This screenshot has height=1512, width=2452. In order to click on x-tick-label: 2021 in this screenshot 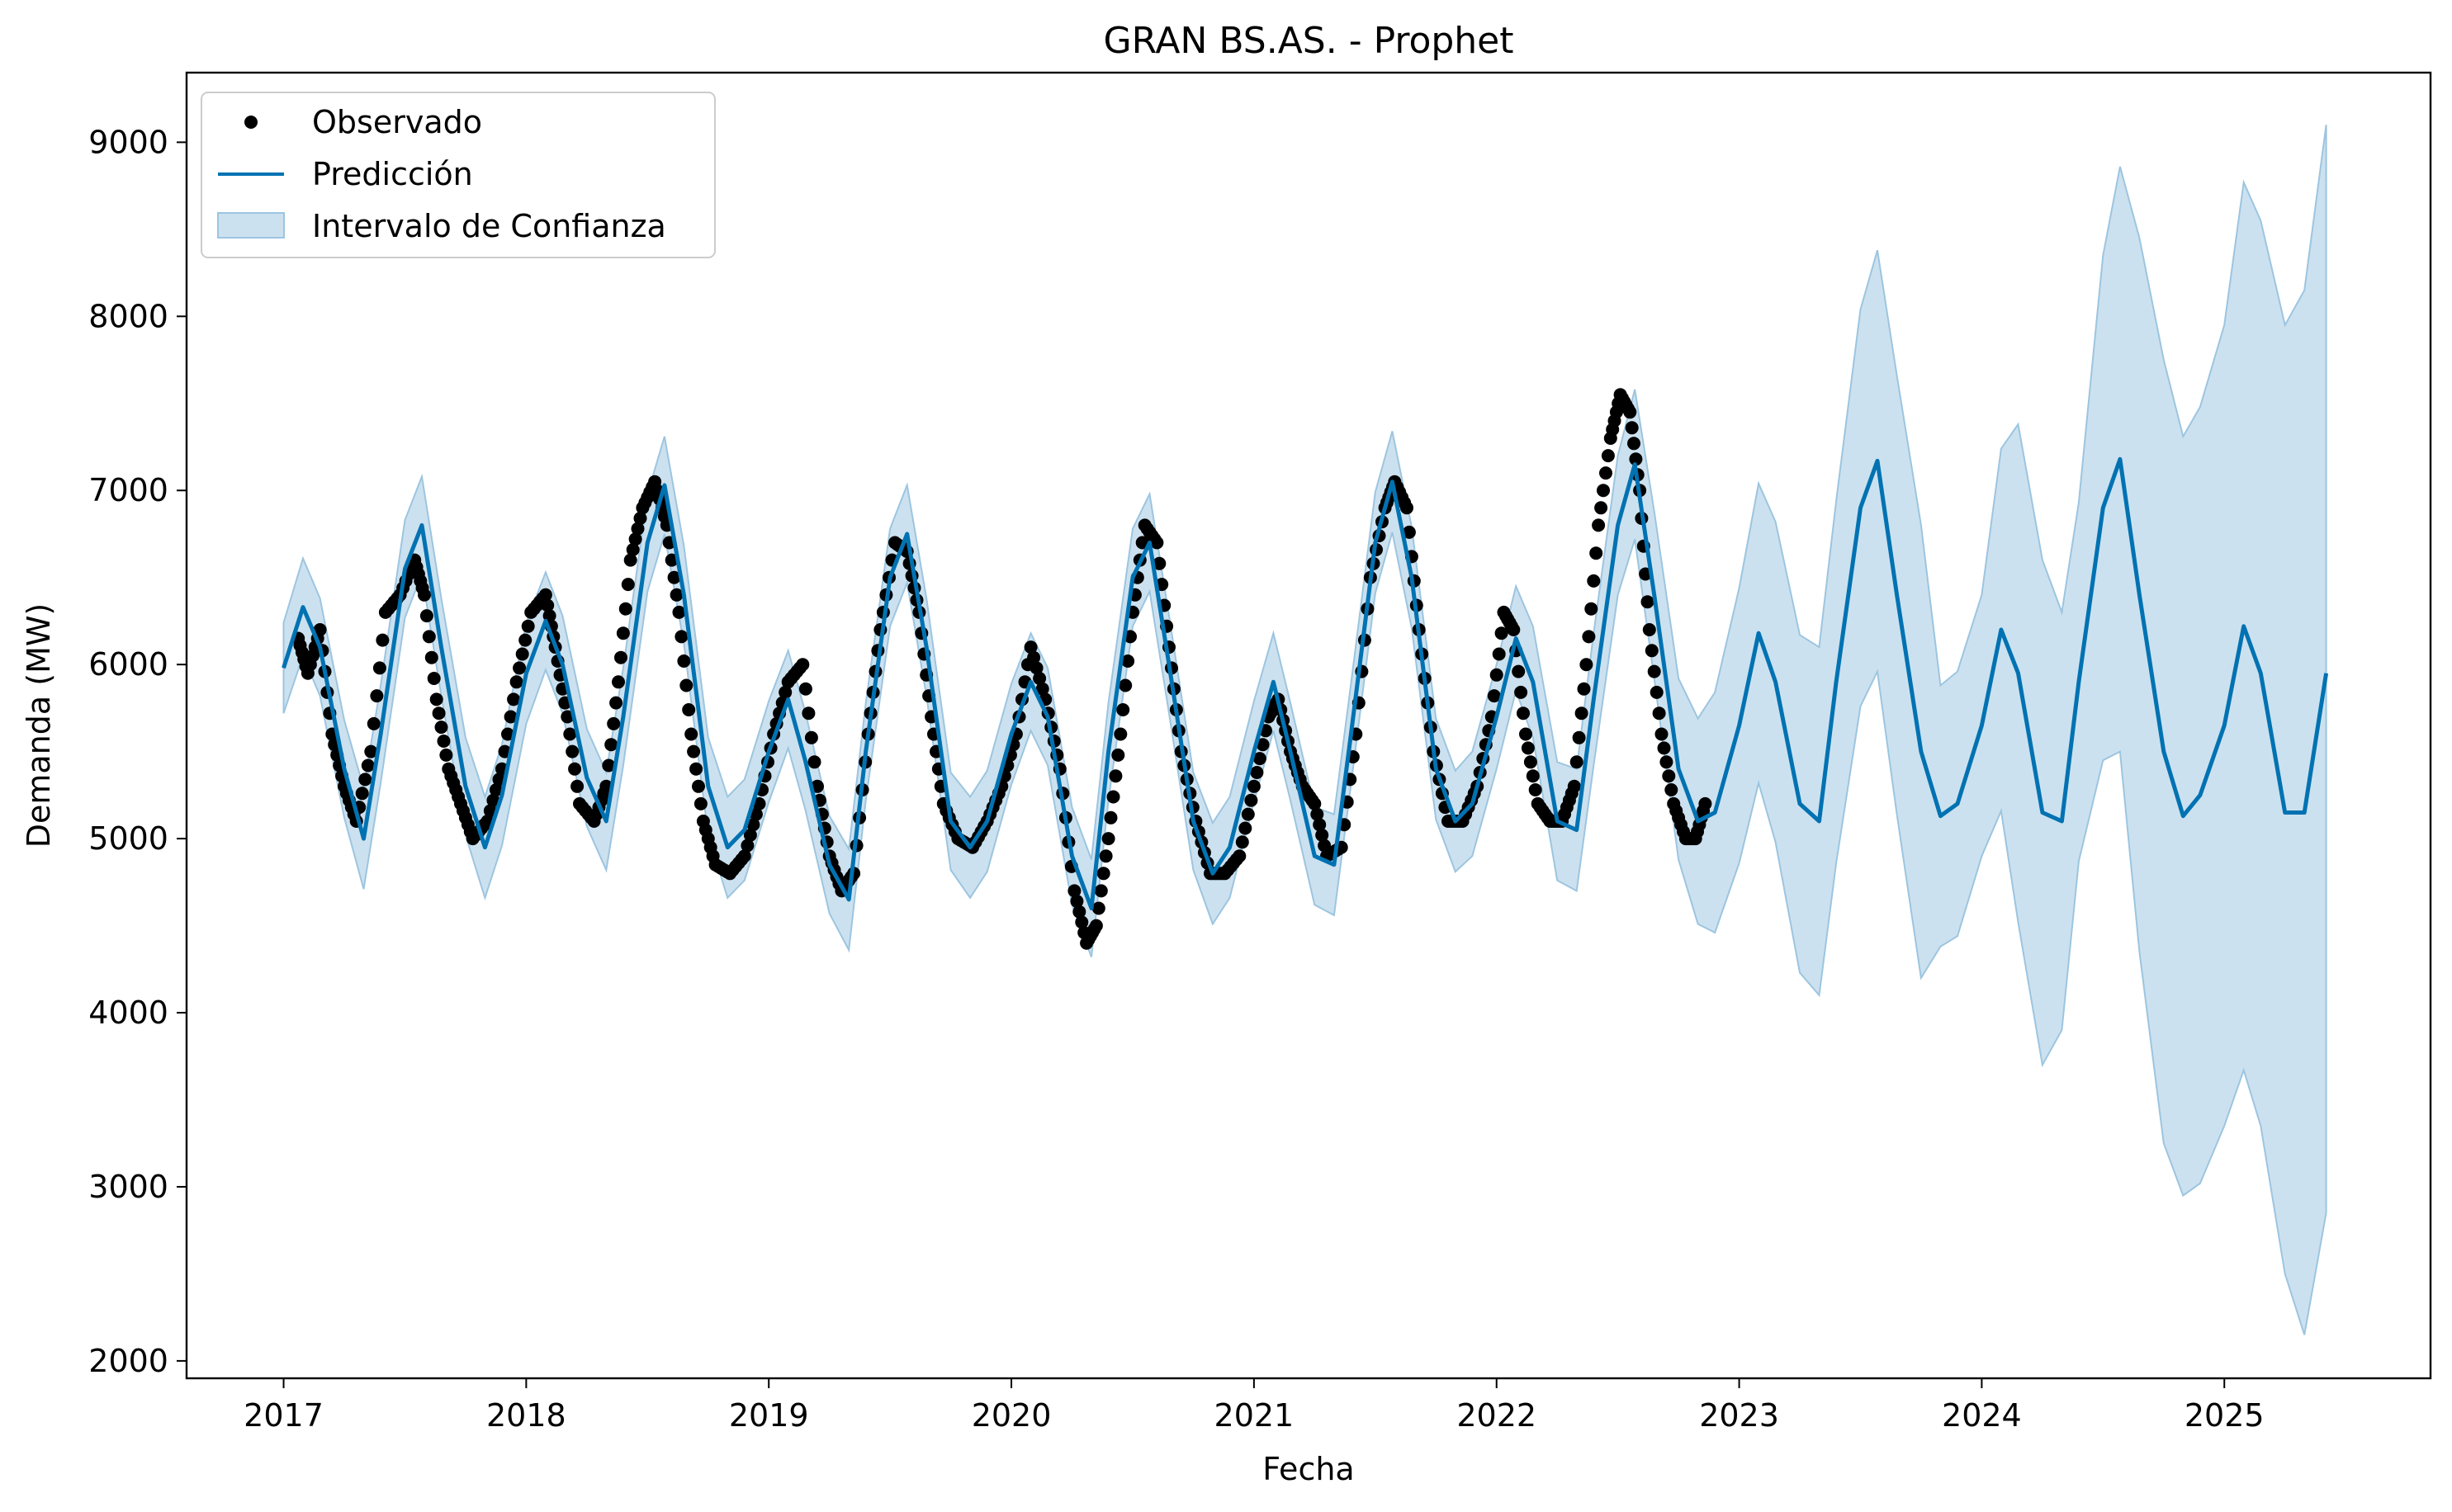, I will do `click(1254, 1415)`.